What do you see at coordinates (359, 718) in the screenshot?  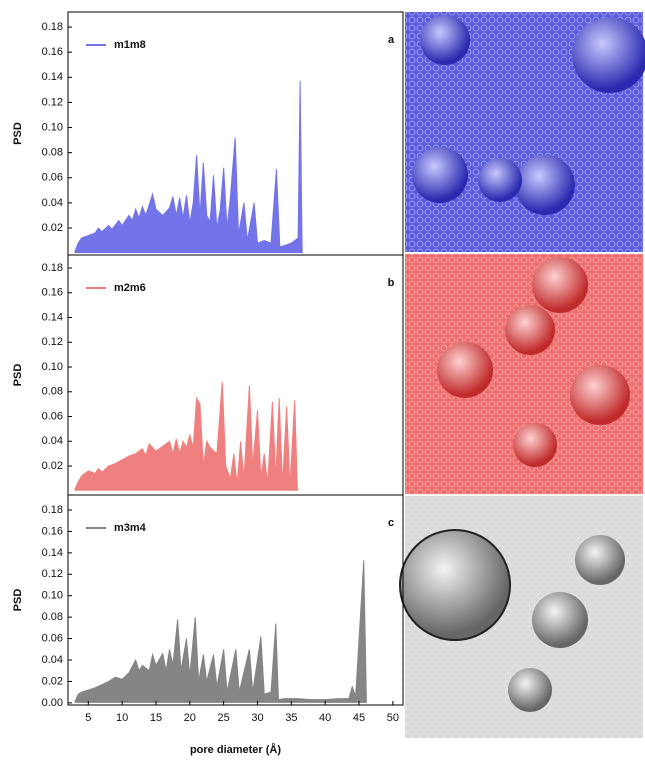 I see `x-tick-label: 45` at bounding box center [359, 718].